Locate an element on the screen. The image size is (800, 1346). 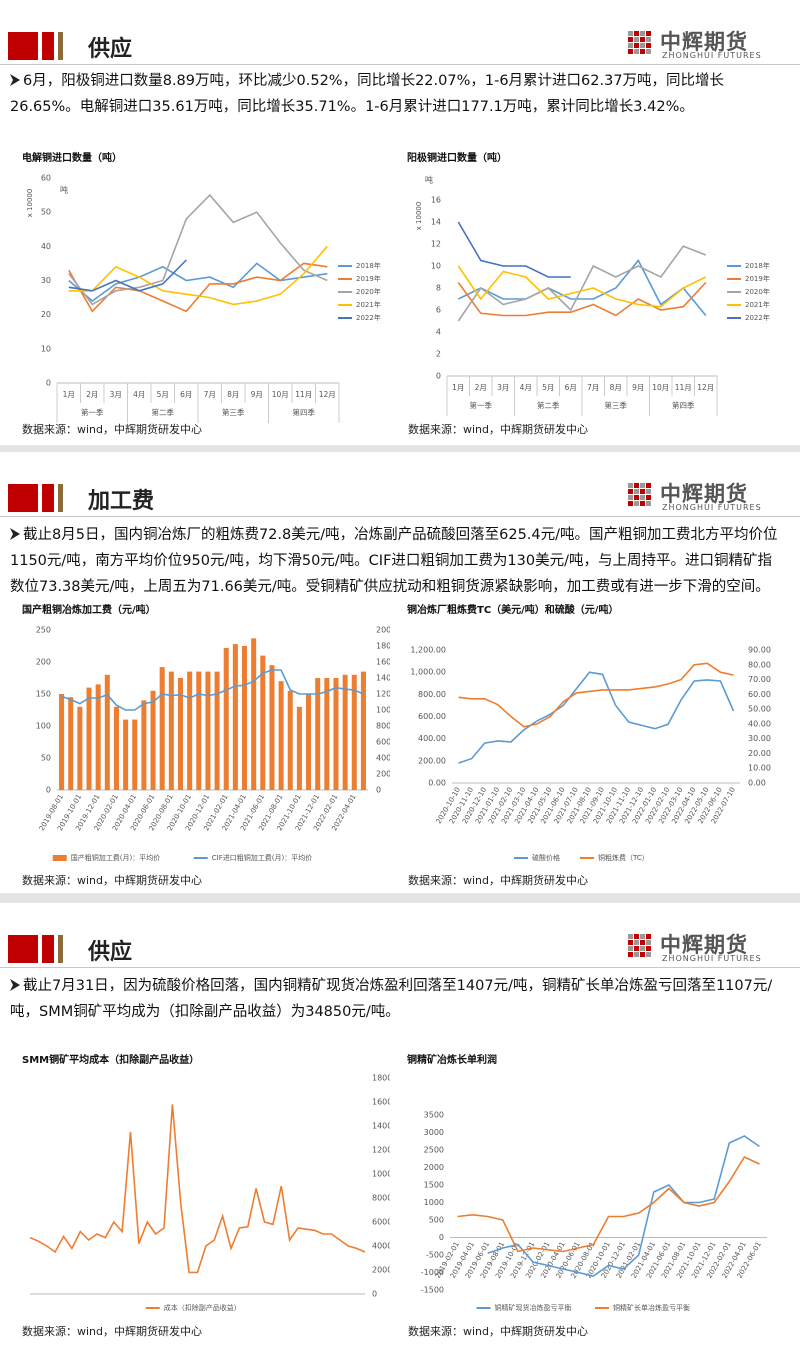
y-tick-label: 100 is located at coordinates (43, 726).